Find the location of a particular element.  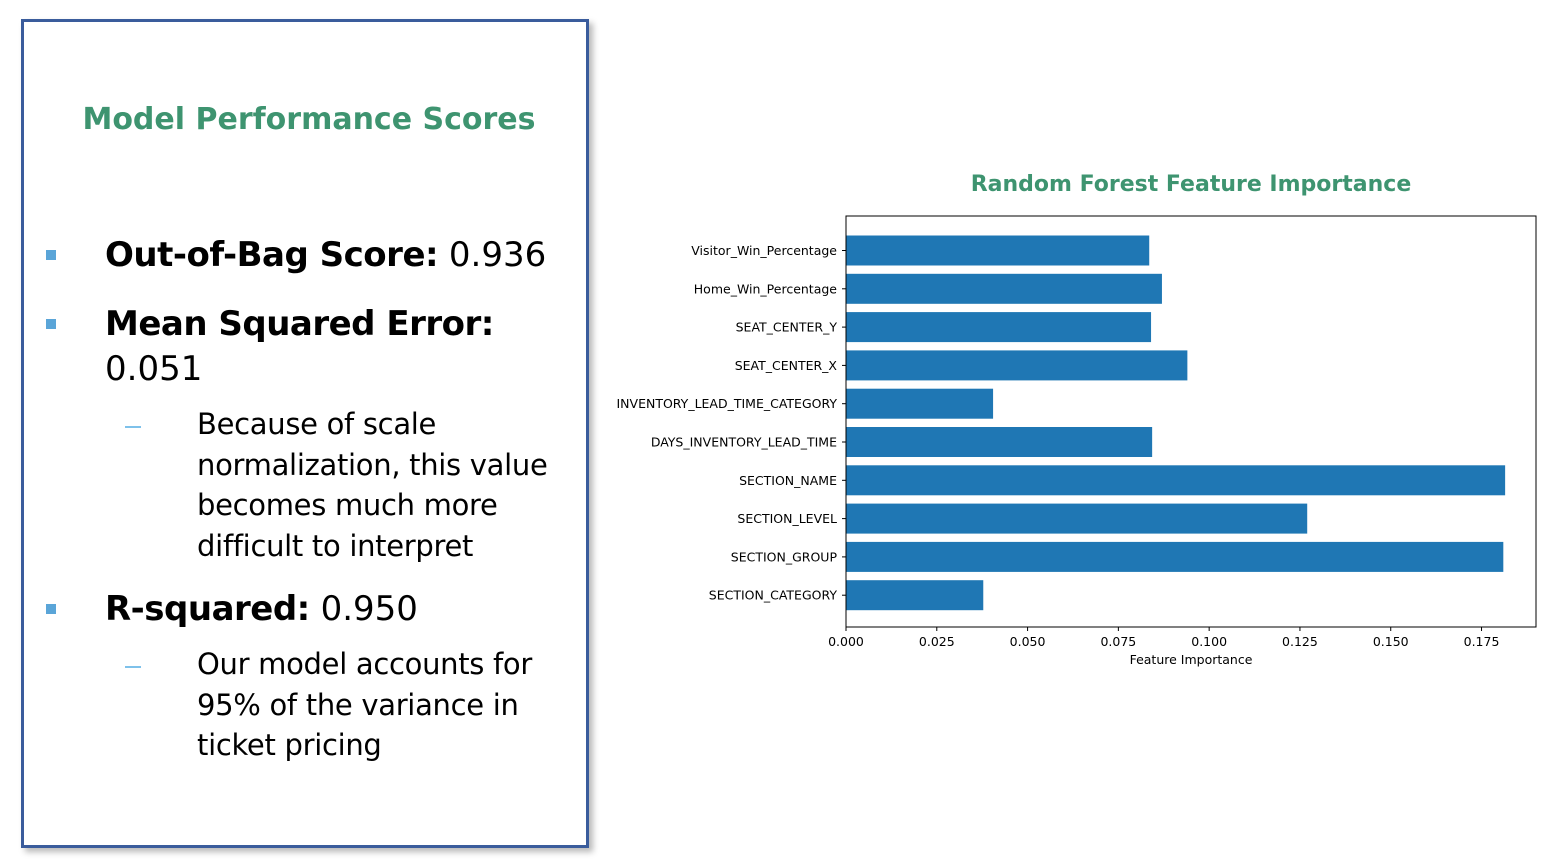

x-tick-label: 0.175 is located at coordinates (1482, 641).